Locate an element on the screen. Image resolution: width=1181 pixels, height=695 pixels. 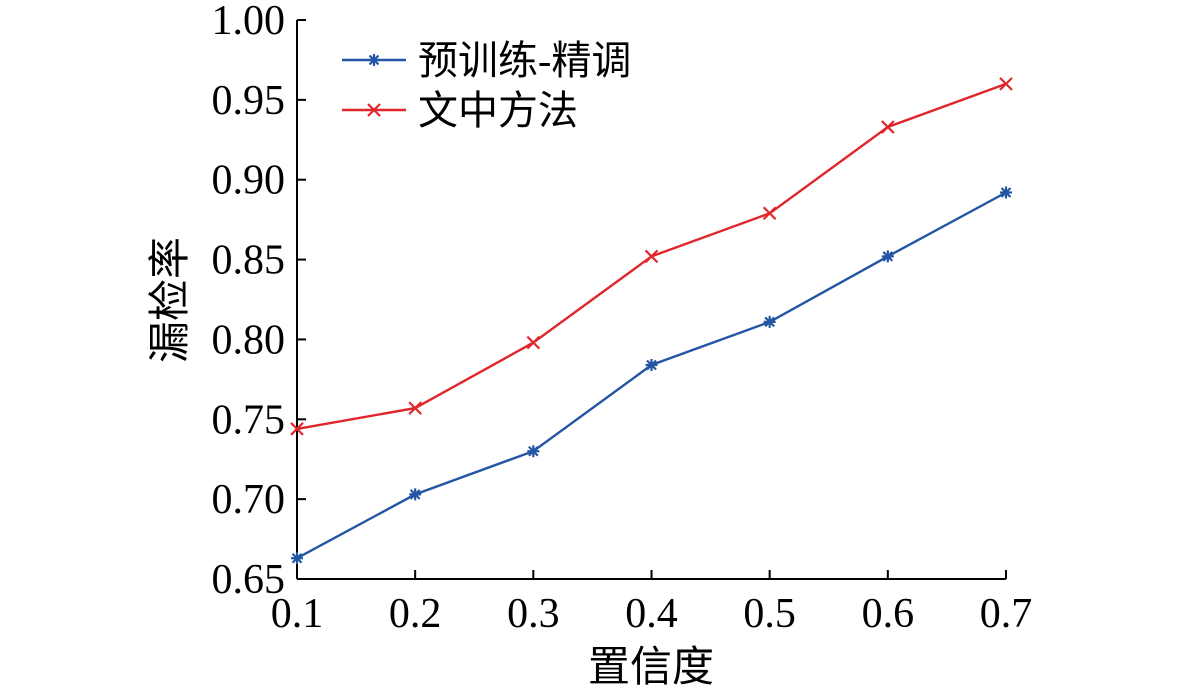
y-tick-label: 0.90 is located at coordinates (249, 181).